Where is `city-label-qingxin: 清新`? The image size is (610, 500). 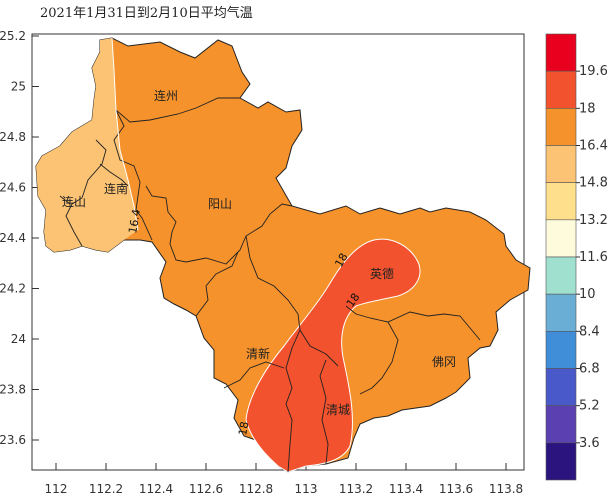
city-label-qingxin: 清新 is located at coordinates (258, 353).